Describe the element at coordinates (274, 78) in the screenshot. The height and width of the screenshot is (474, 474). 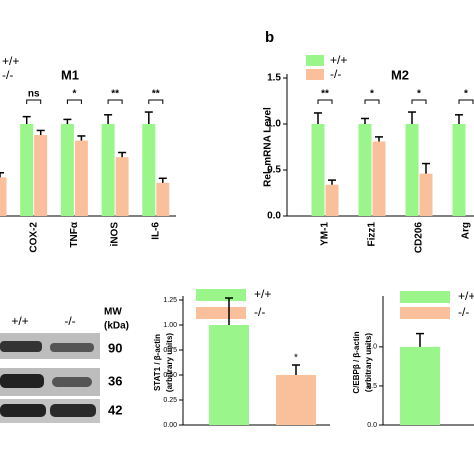
I see `y-tick-label: 1.5` at that location.